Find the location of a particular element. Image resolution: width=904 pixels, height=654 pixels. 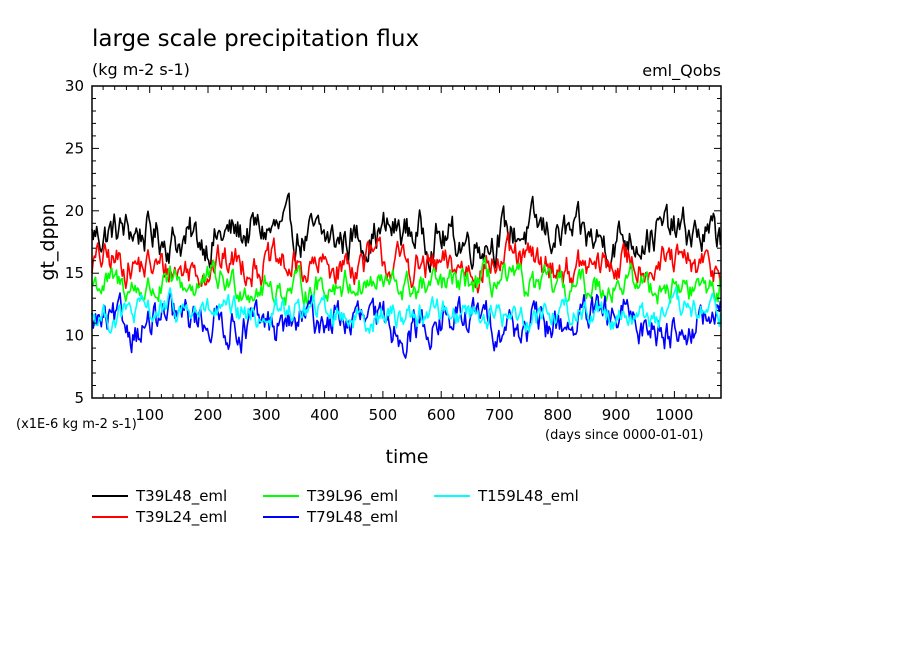

chart-title: large scale precipitation flux is located at coordinates (255, 39).